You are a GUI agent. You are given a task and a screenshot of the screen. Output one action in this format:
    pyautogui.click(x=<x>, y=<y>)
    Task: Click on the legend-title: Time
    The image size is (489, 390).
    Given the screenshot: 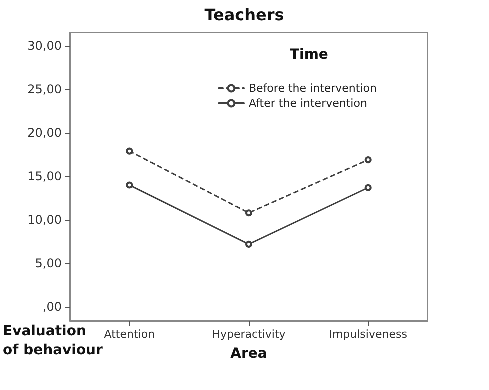 What is the action you would take?
    pyautogui.click(x=309, y=55)
    